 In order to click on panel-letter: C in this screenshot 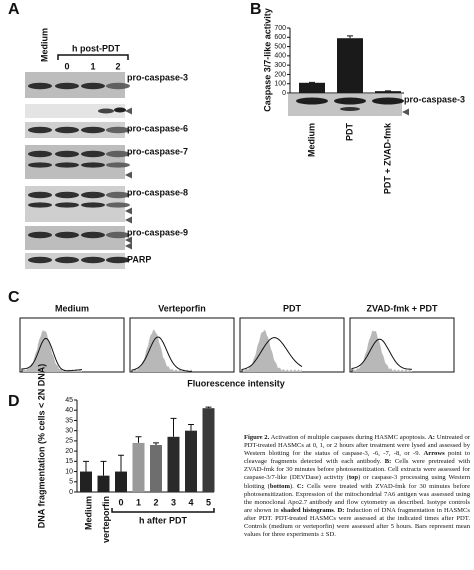, I will do `click(14, 297)`.